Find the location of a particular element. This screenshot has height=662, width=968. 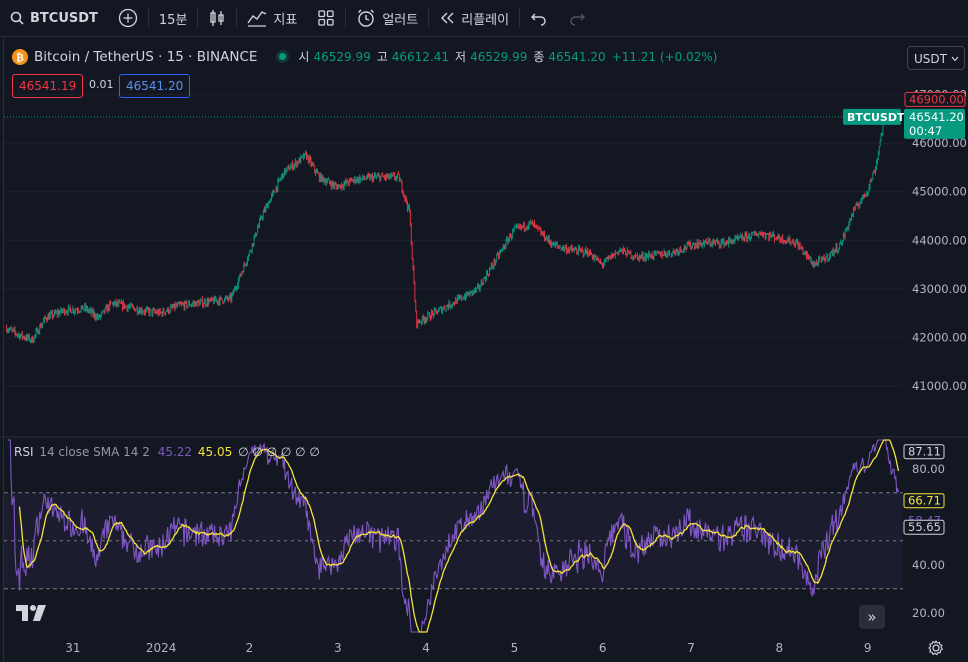

chart-type-button is located at coordinates (217, 18).